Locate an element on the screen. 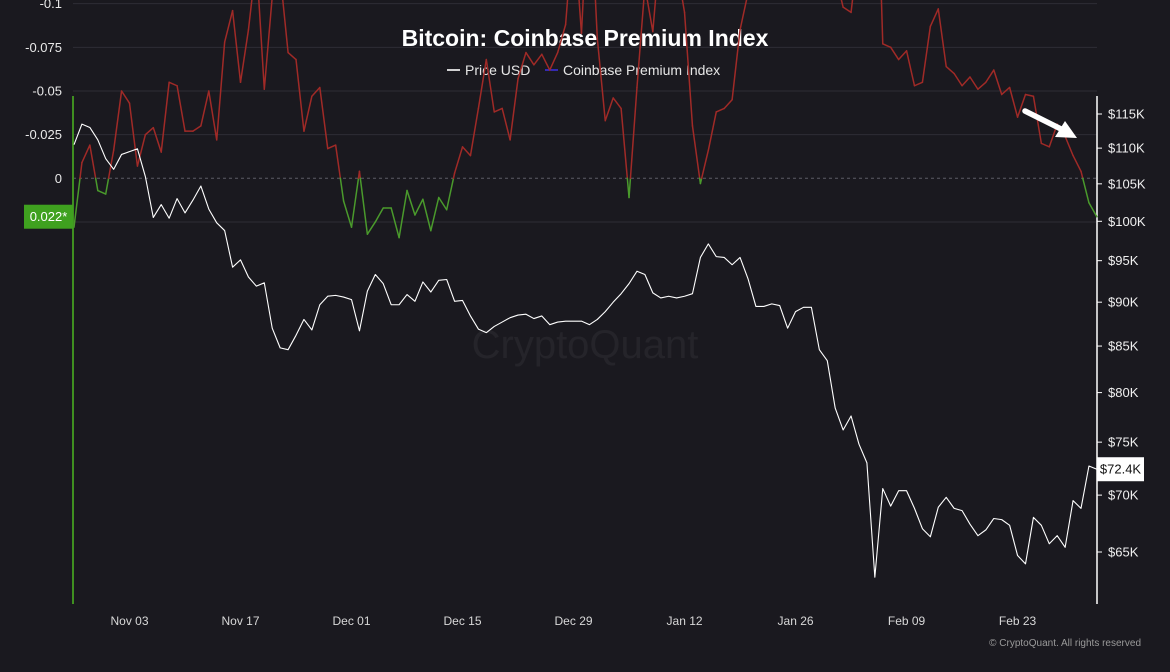 The image size is (1170, 672). y-right-tick-label: $95K is located at coordinates (1123, 260).